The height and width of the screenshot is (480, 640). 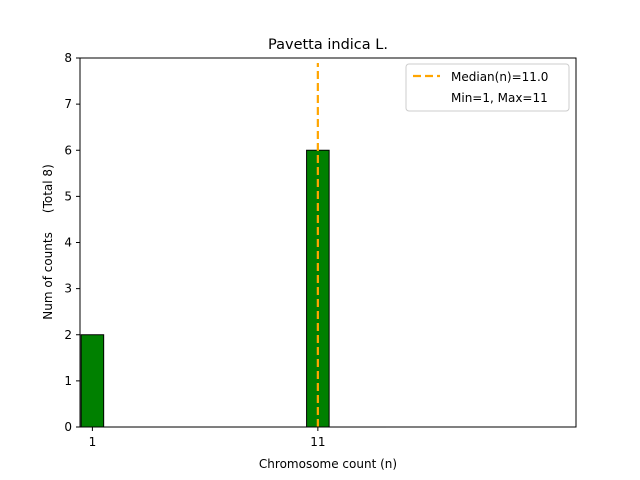 I want to click on y-tick-label: 3, so click(x=68, y=289).